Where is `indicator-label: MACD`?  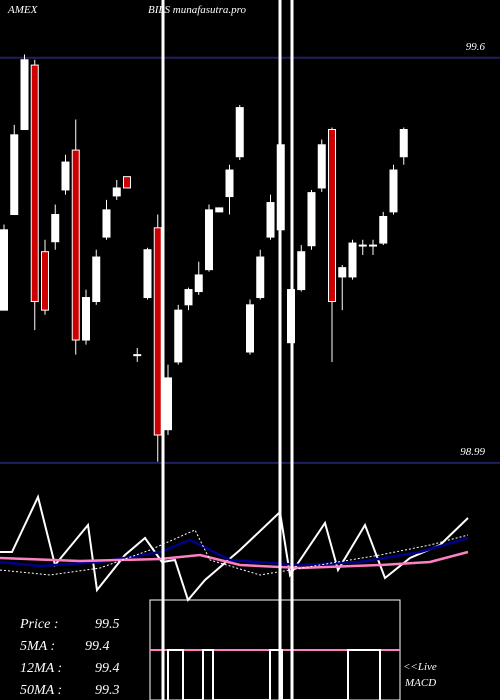 indicator-label: MACD is located at coordinates (420, 683).